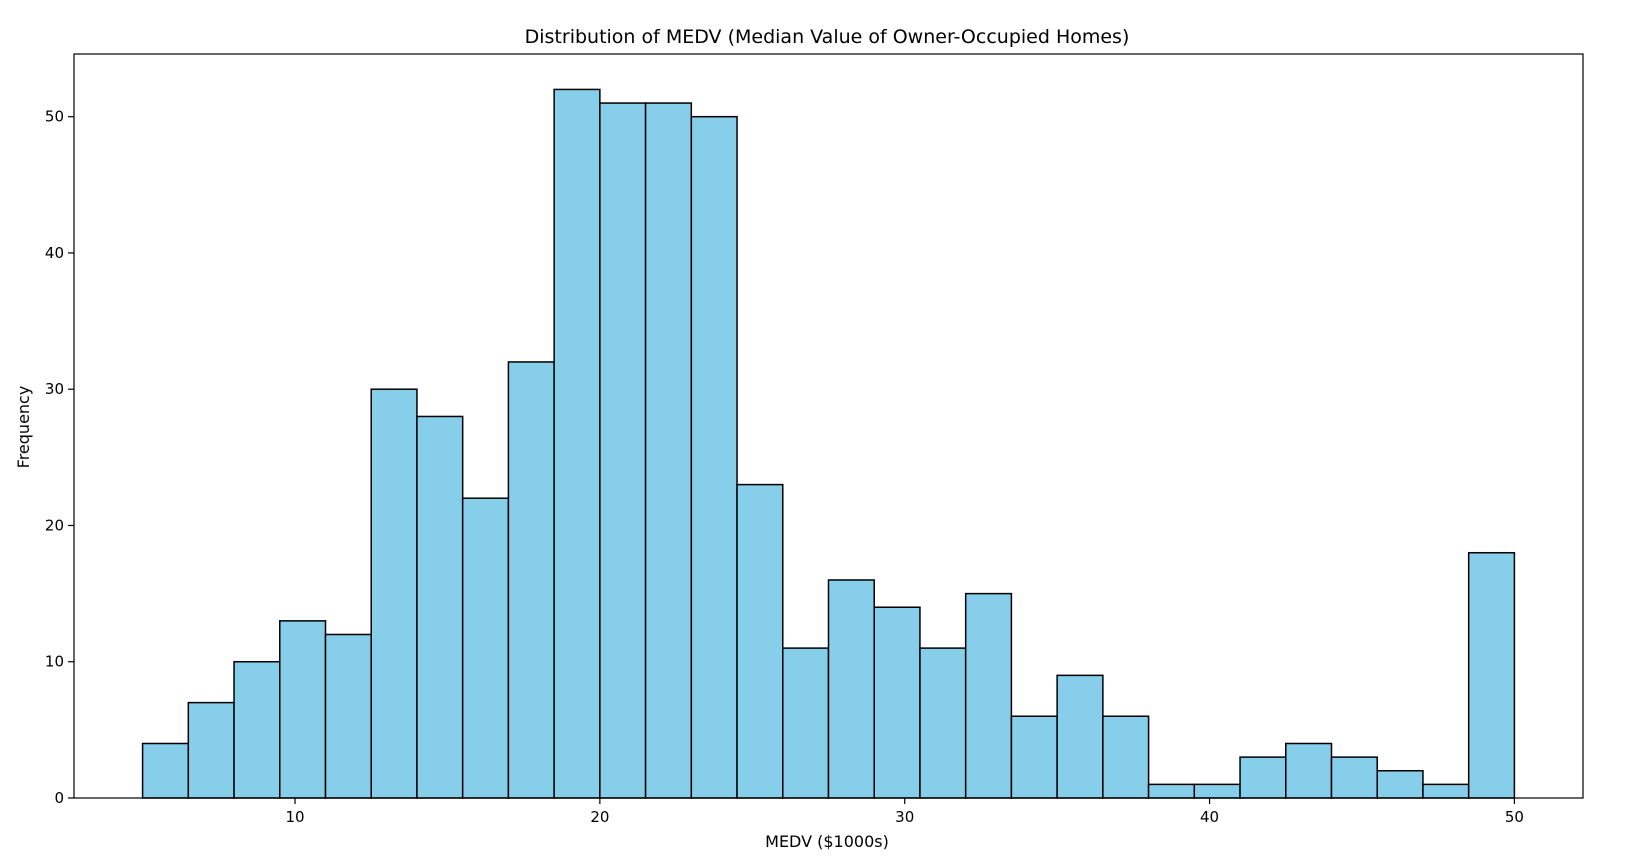 This screenshot has width=1628, height=863. I want to click on x-tick-label: 40, so click(1209, 817).